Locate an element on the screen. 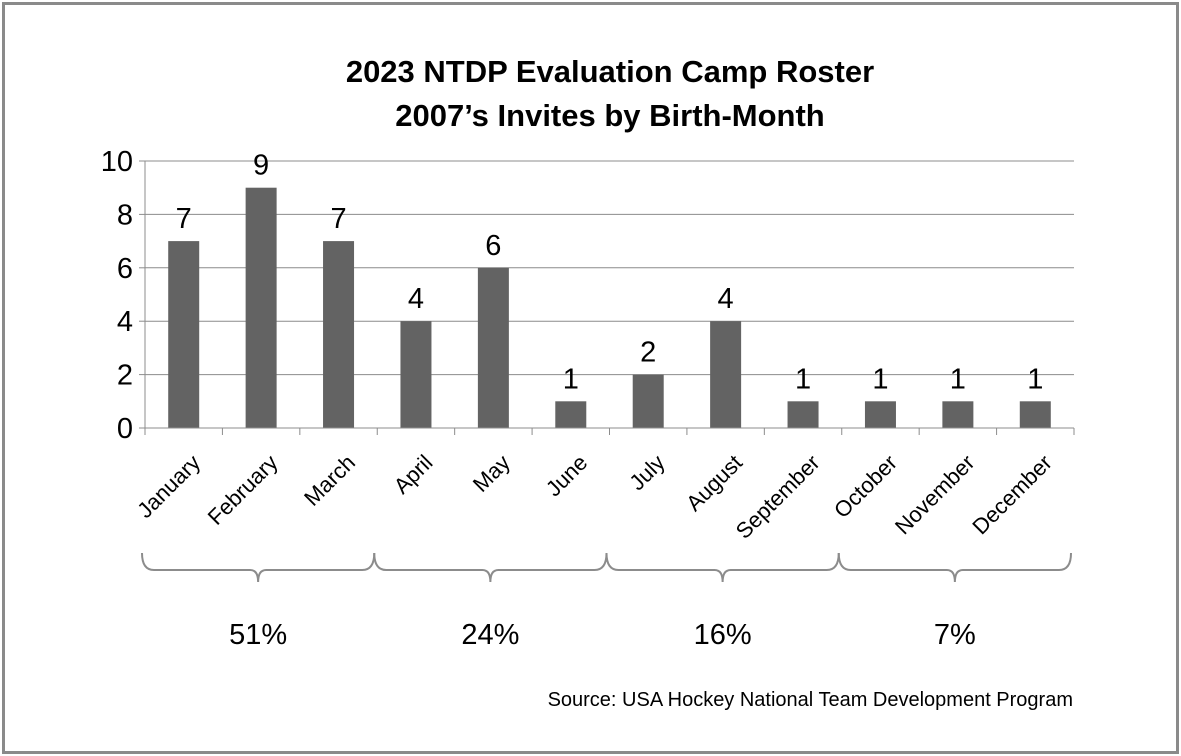 This screenshot has width=1181, height=756. group-percentage: 7% is located at coordinates (955, 635).